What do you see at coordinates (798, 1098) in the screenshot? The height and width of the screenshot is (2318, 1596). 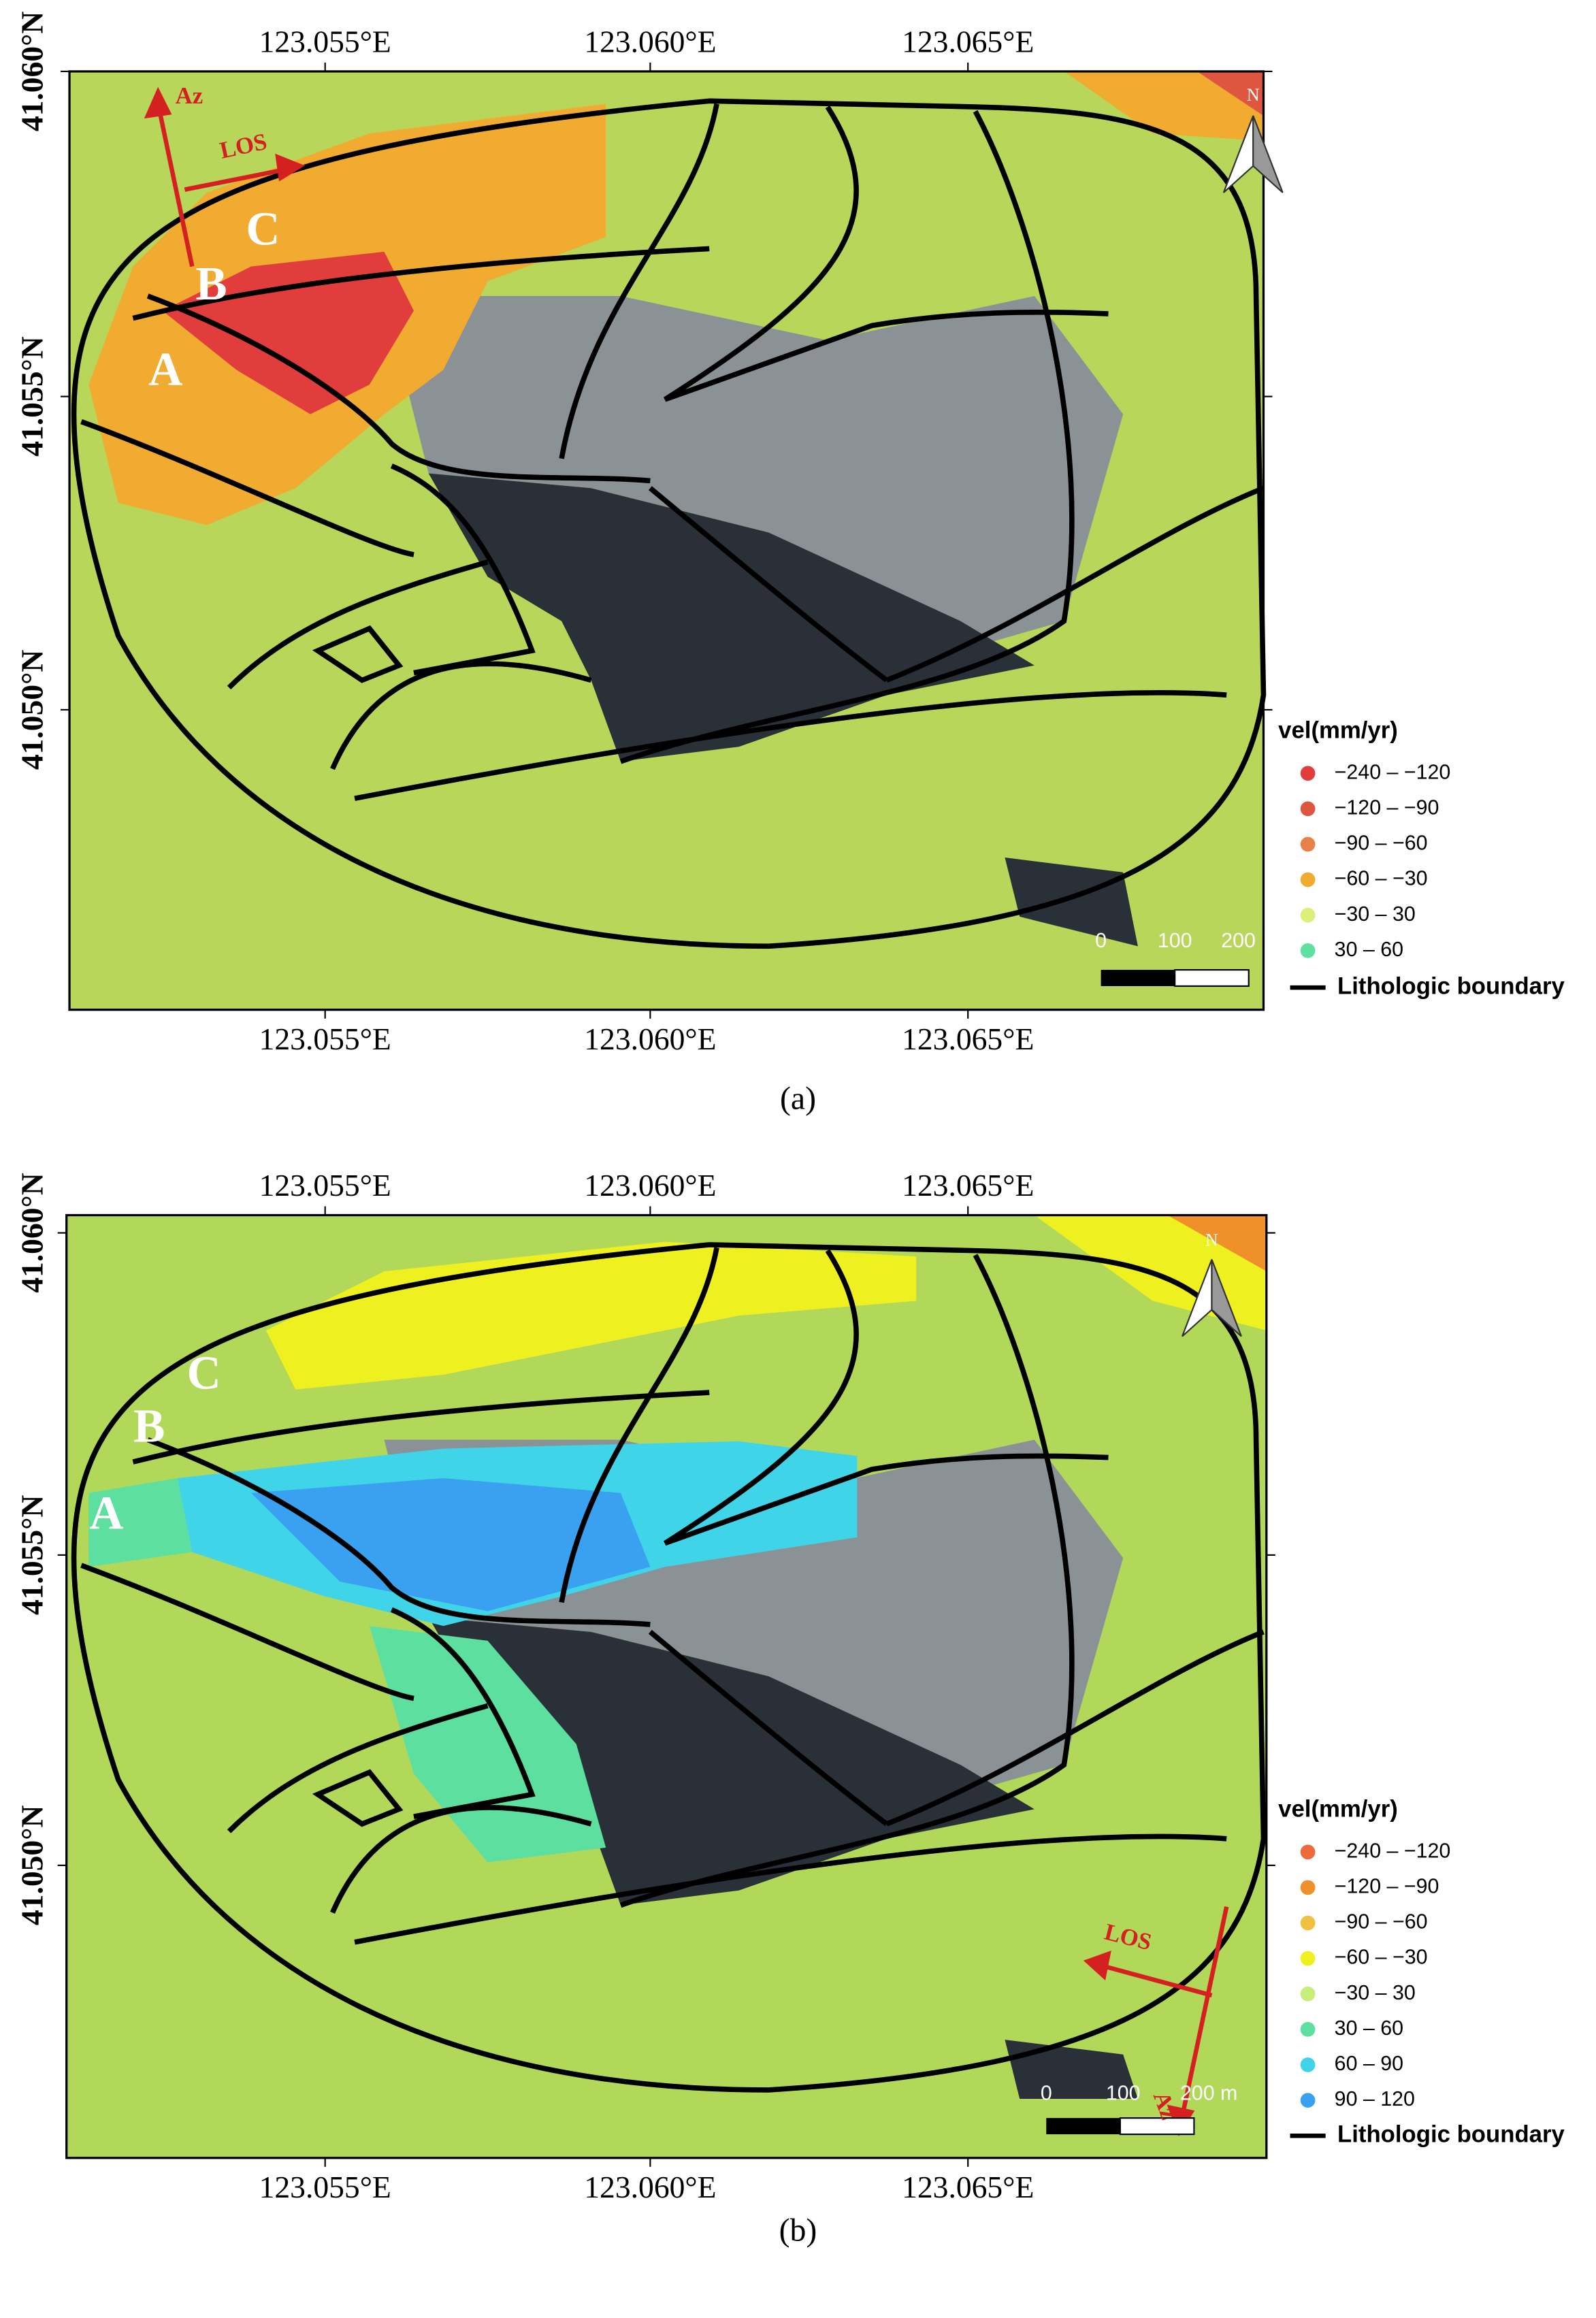 I see `caption: (a)` at bounding box center [798, 1098].